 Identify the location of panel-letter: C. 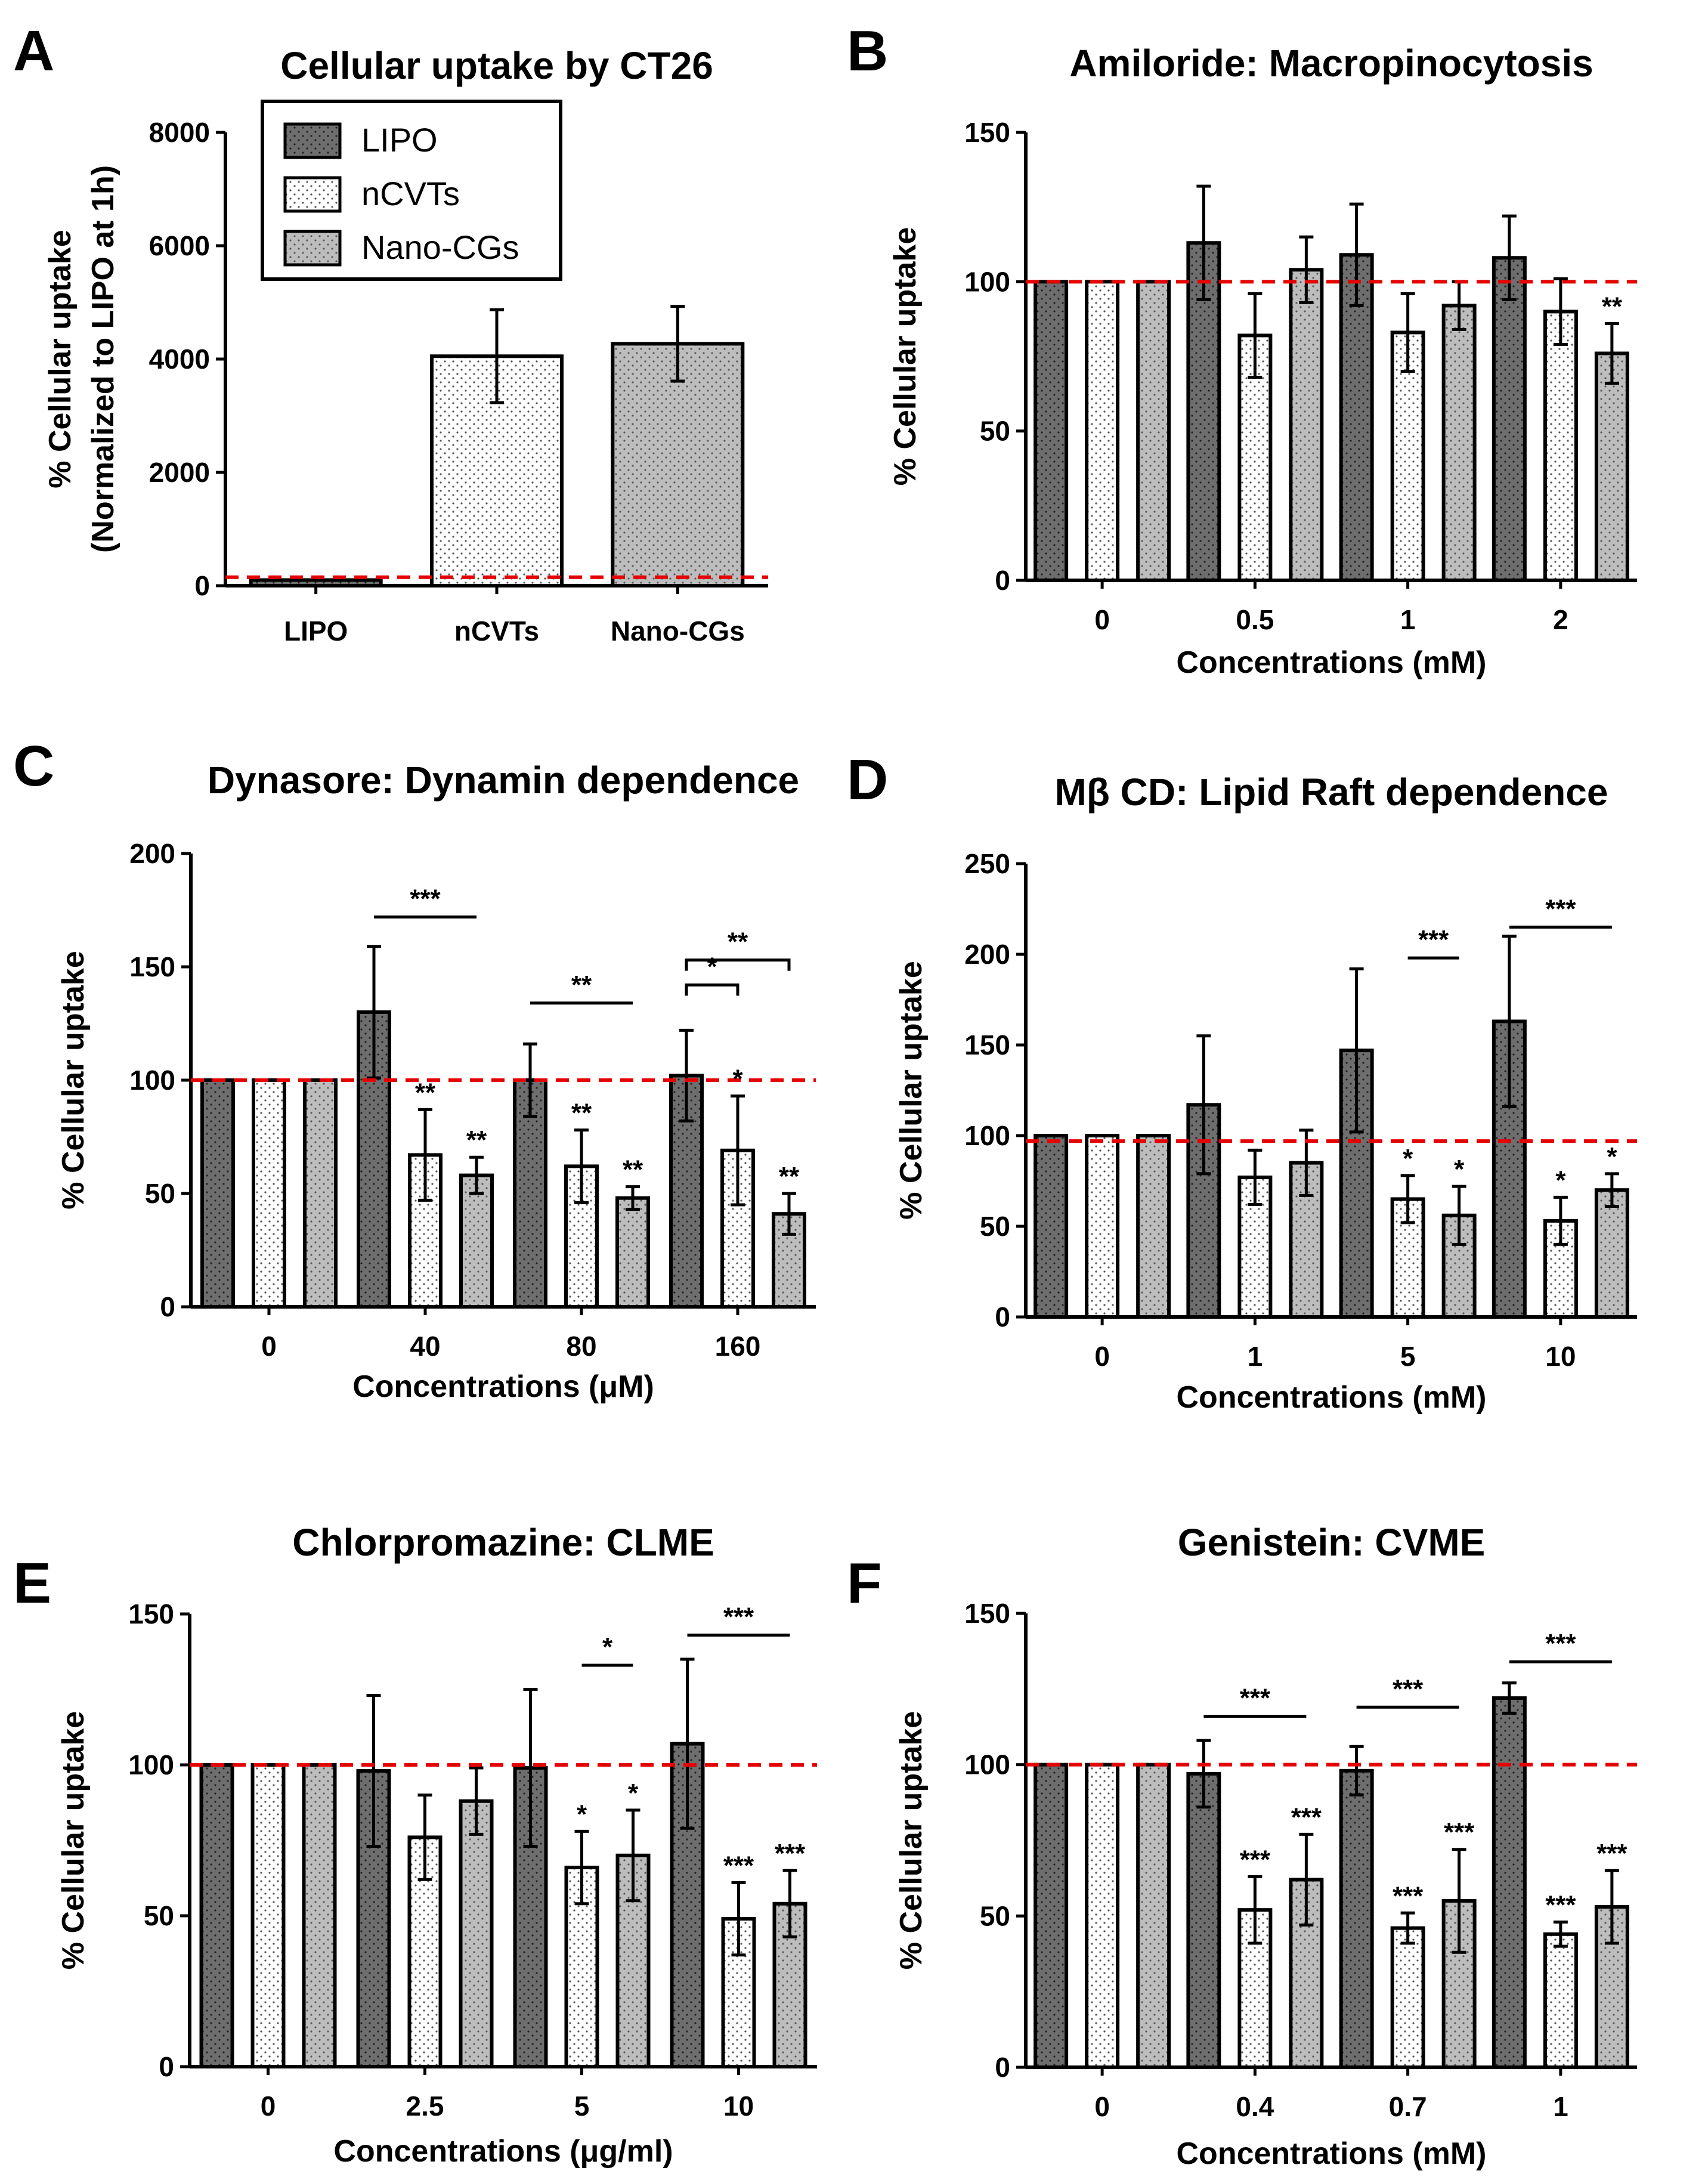
(33, 766).